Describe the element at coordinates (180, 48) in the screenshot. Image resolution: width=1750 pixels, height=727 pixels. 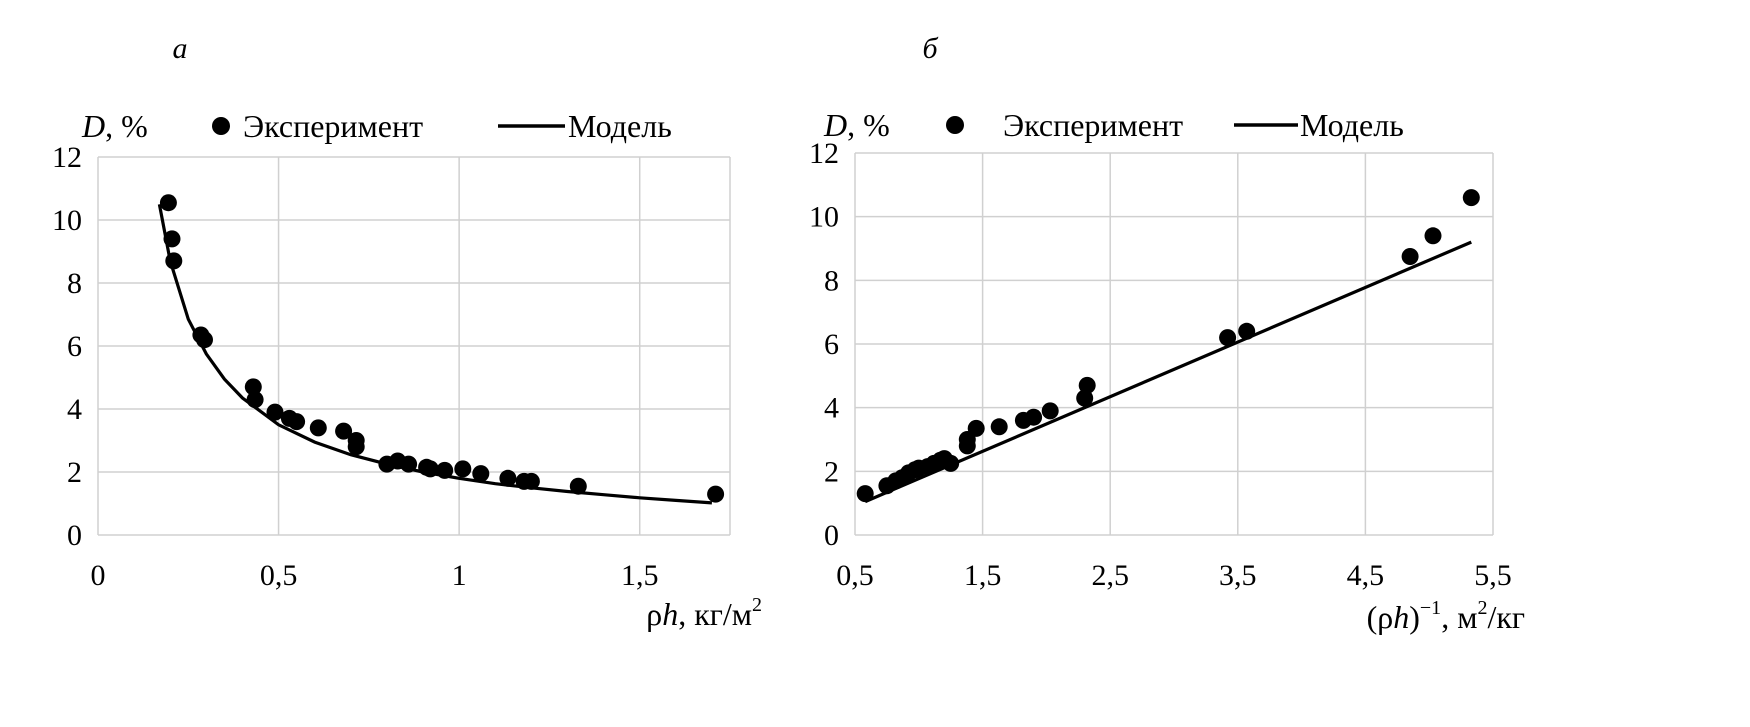
I see `panel-label: а` at that location.